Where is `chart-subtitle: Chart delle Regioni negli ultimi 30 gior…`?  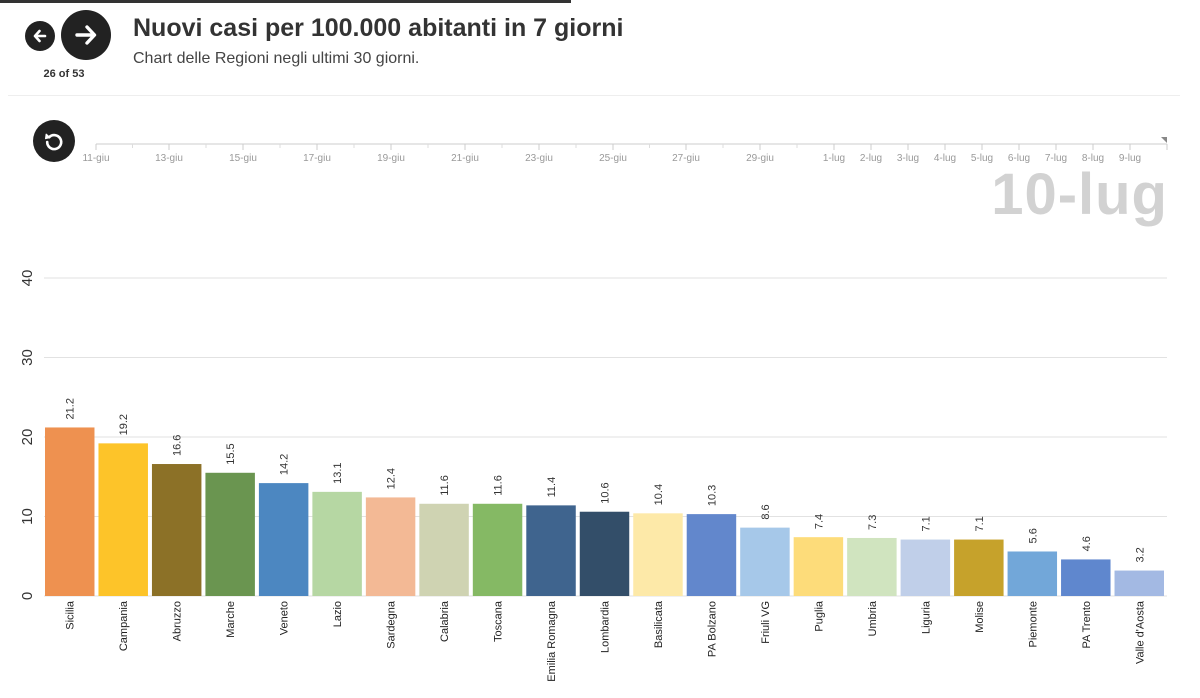 chart-subtitle: Chart delle Regioni negli ultimi 30 gior… is located at coordinates (276, 58).